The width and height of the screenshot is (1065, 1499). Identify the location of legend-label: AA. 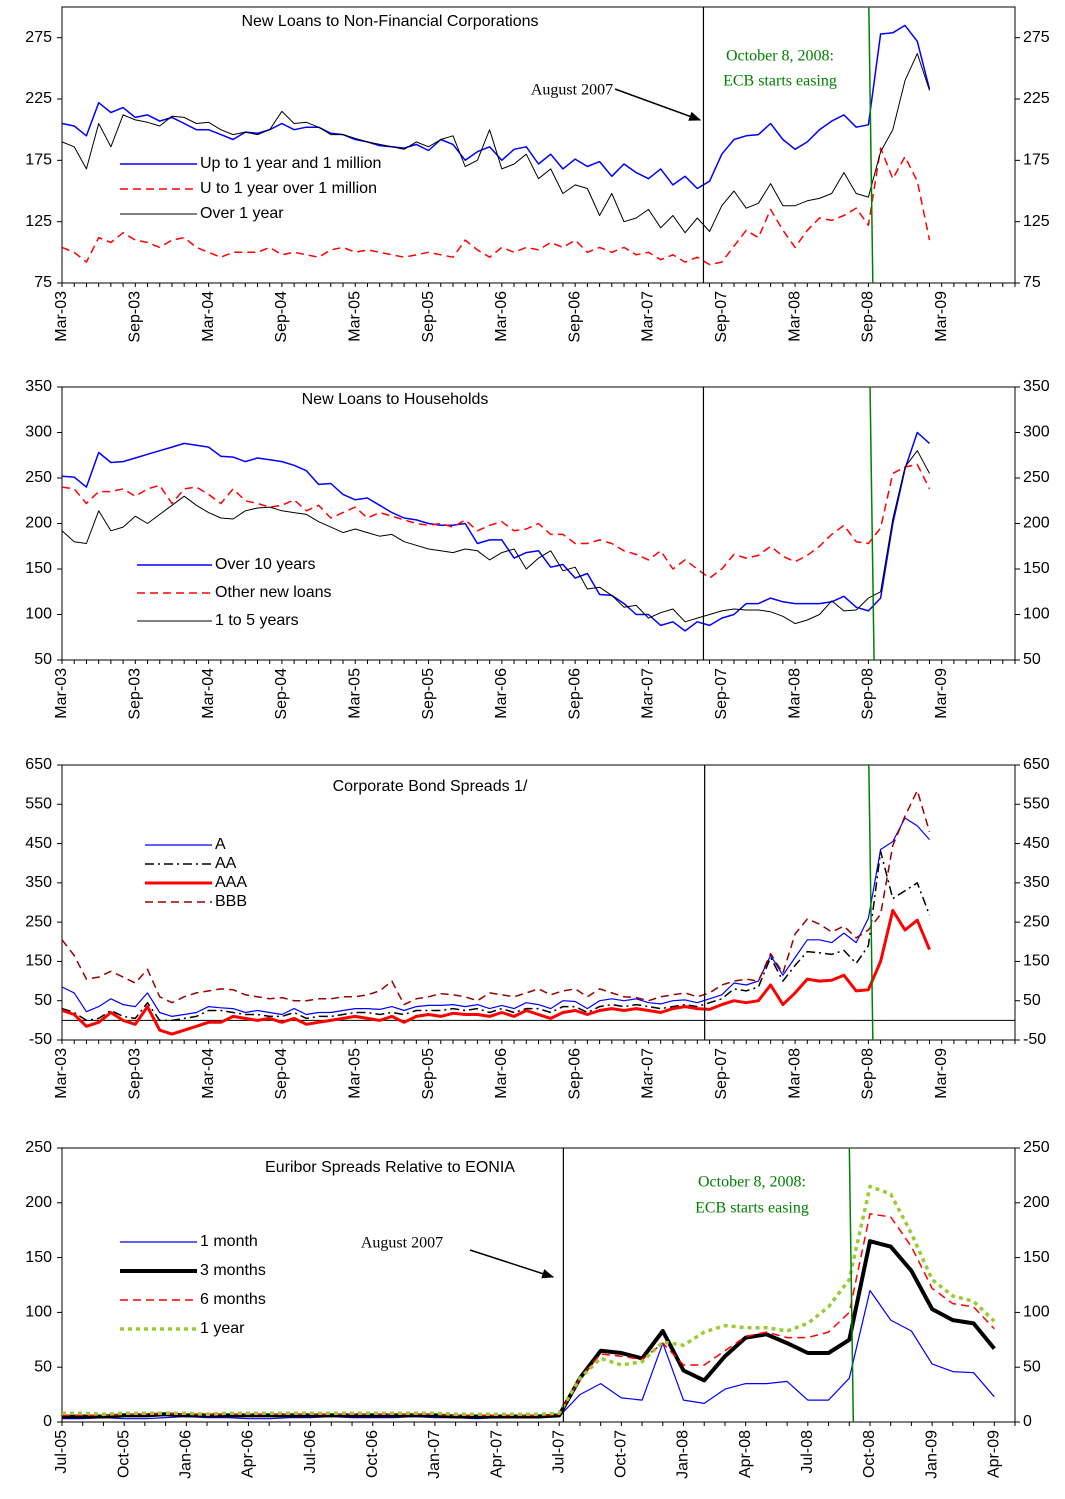
(226, 863).